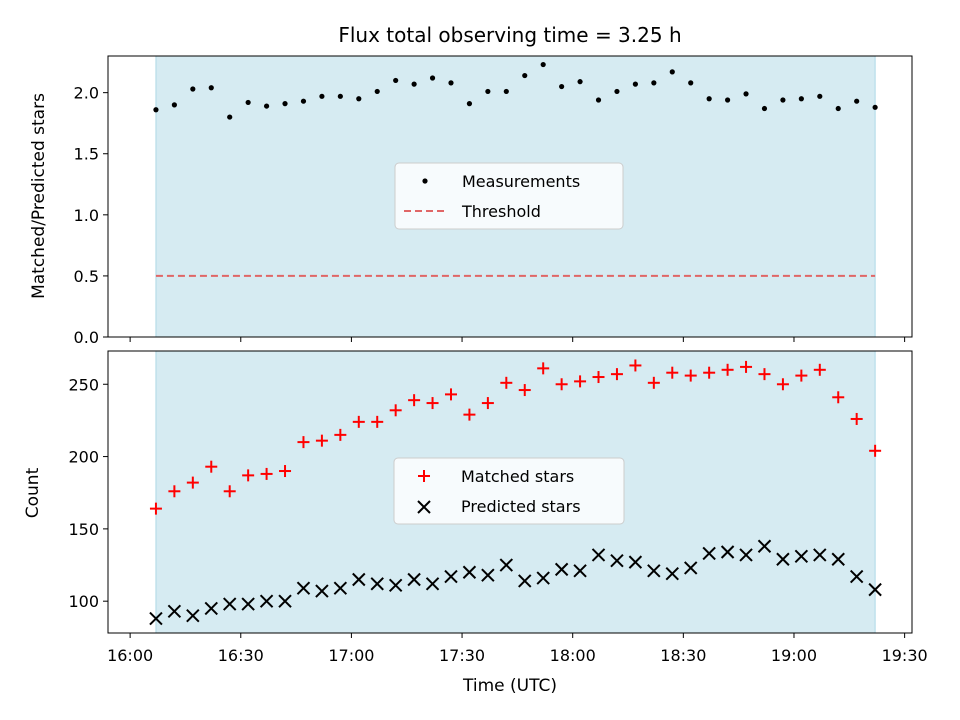  What do you see at coordinates (517, 476) in the screenshot?
I see `matched-stars-legend-label: Matched stars` at bounding box center [517, 476].